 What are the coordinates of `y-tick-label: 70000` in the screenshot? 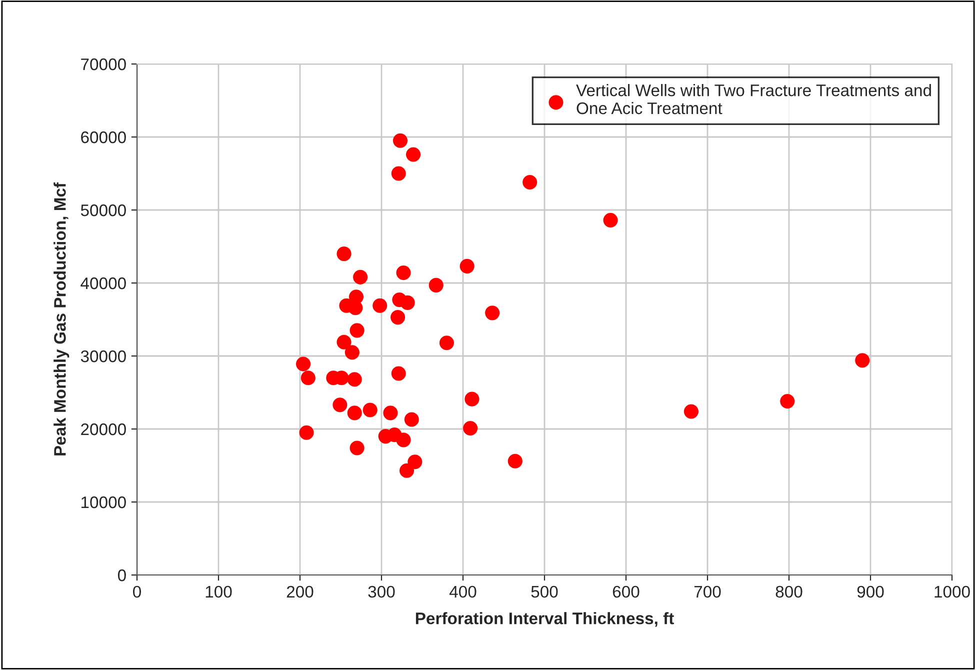 It's located at (103, 64).